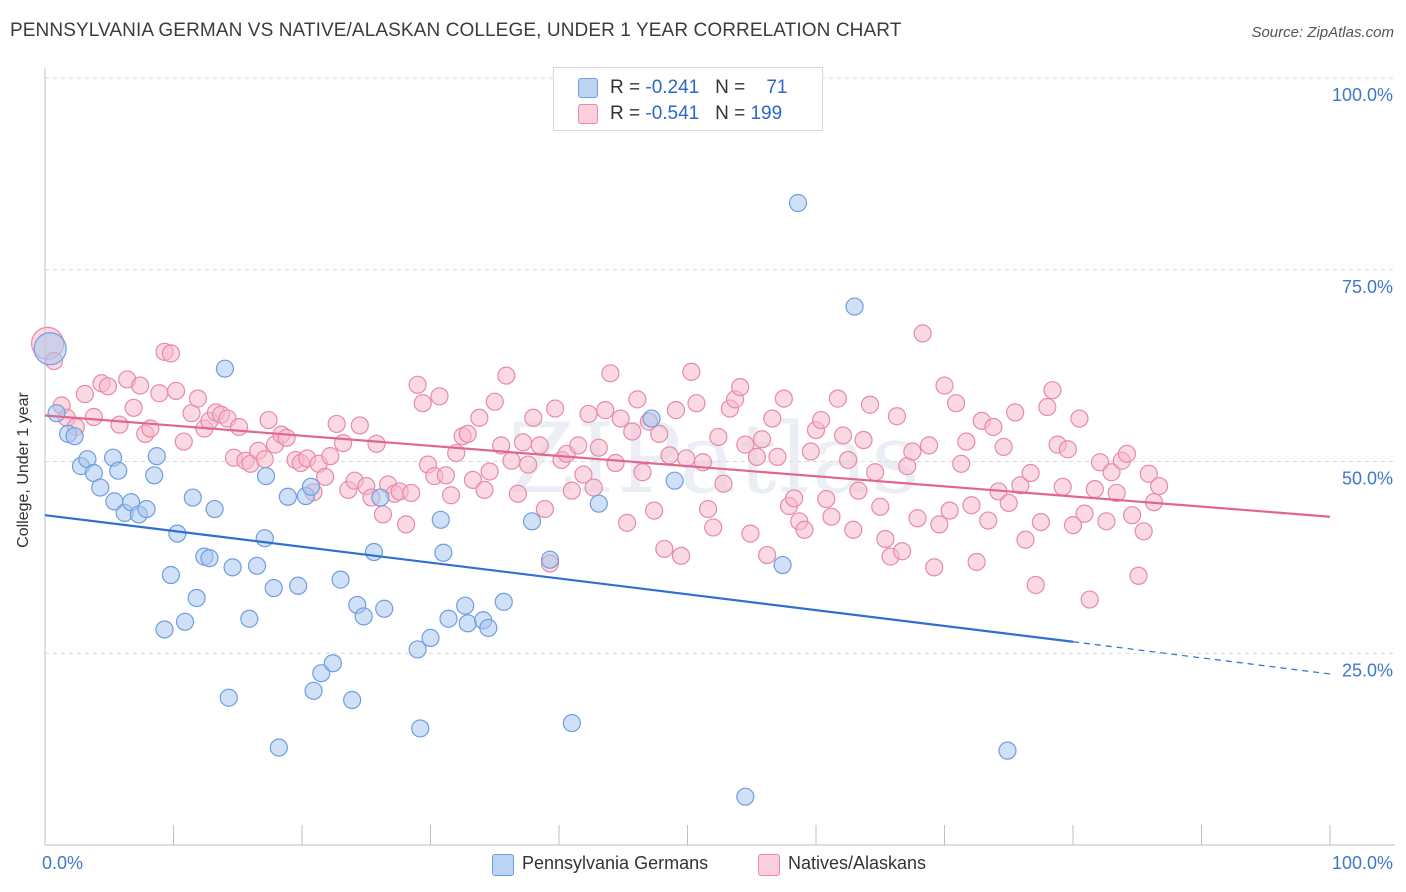  I want to click on x-tick-label: 100.0%, so click(1362, 863).